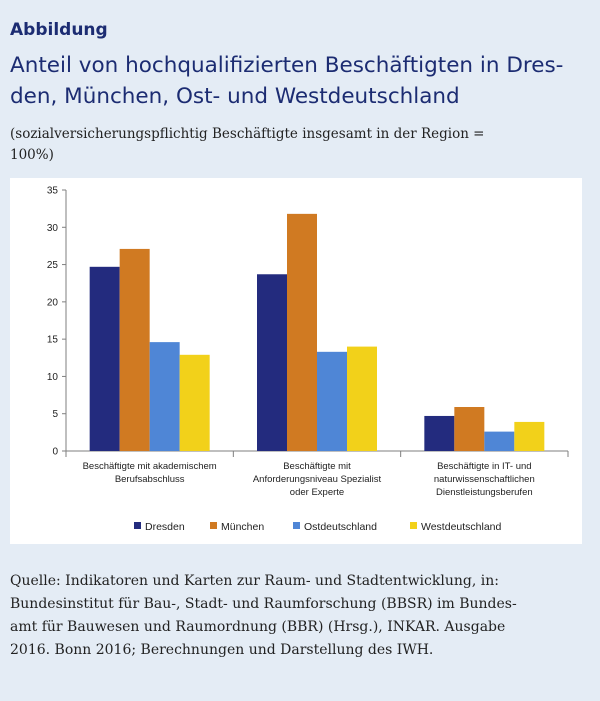  Describe the element at coordinates (484, 466) in the screenshot. I see `x-category-label: Beschäftigte in IT- und` at that location.